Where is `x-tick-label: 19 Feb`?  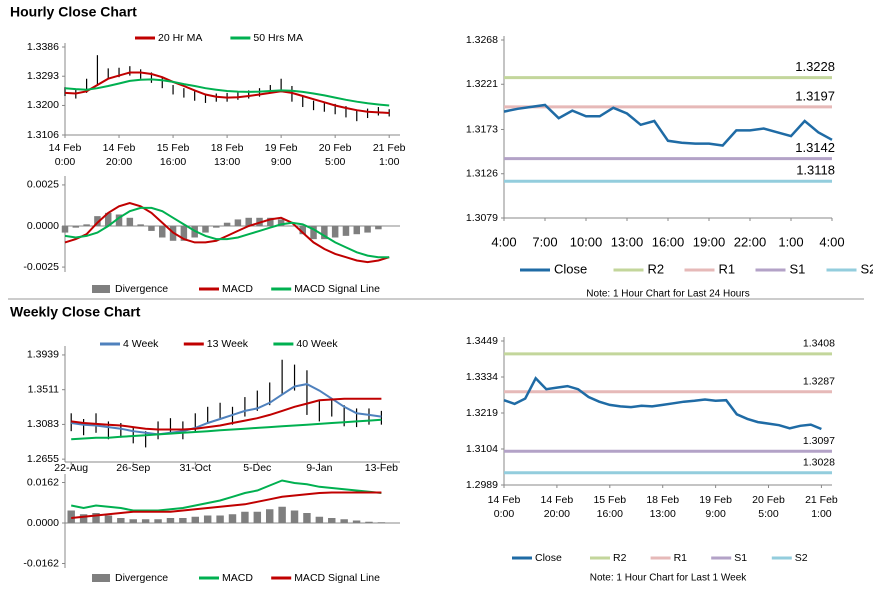 x-tick-label: 19 Feb is located at coordinates (715, 500).